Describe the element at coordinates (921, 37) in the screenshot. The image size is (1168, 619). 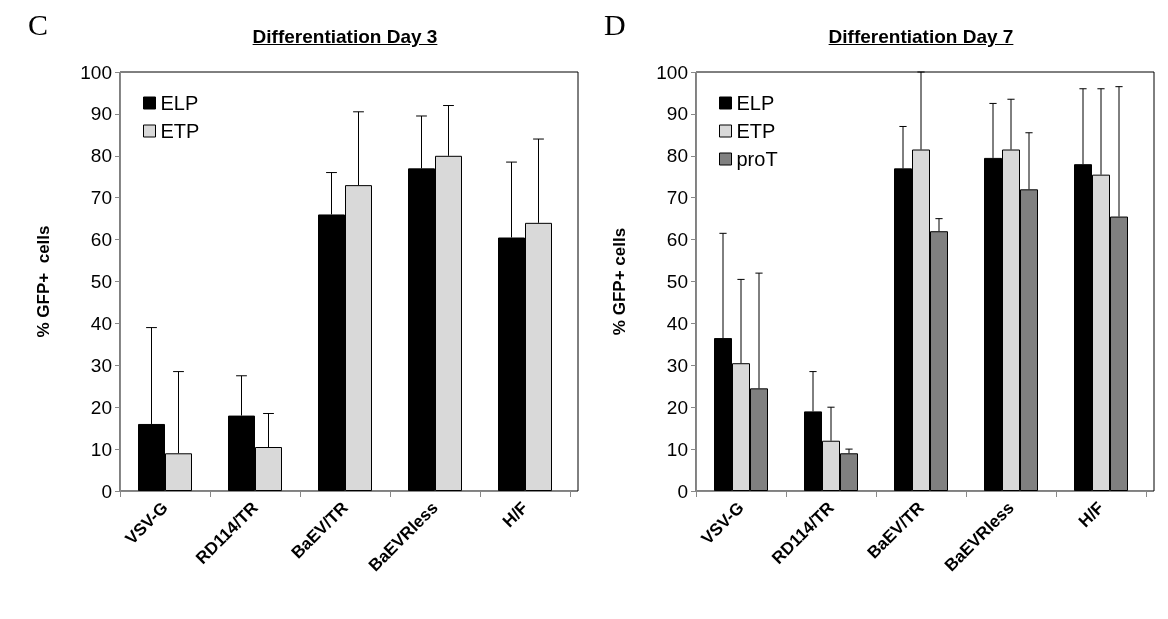
I see `chart-title: Differentiation Day 7` at that location.